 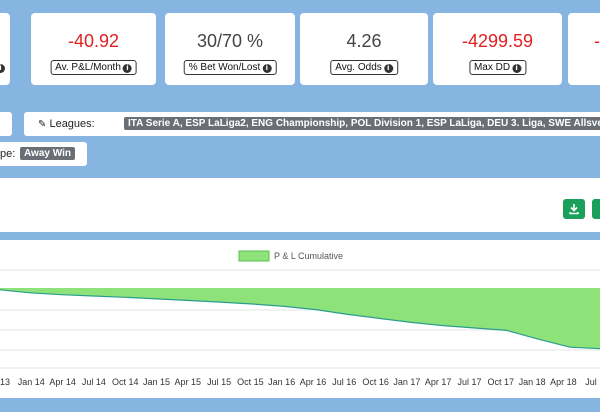 I want to click on x-tick-label: Apr 16, so click(x=313, y=382).